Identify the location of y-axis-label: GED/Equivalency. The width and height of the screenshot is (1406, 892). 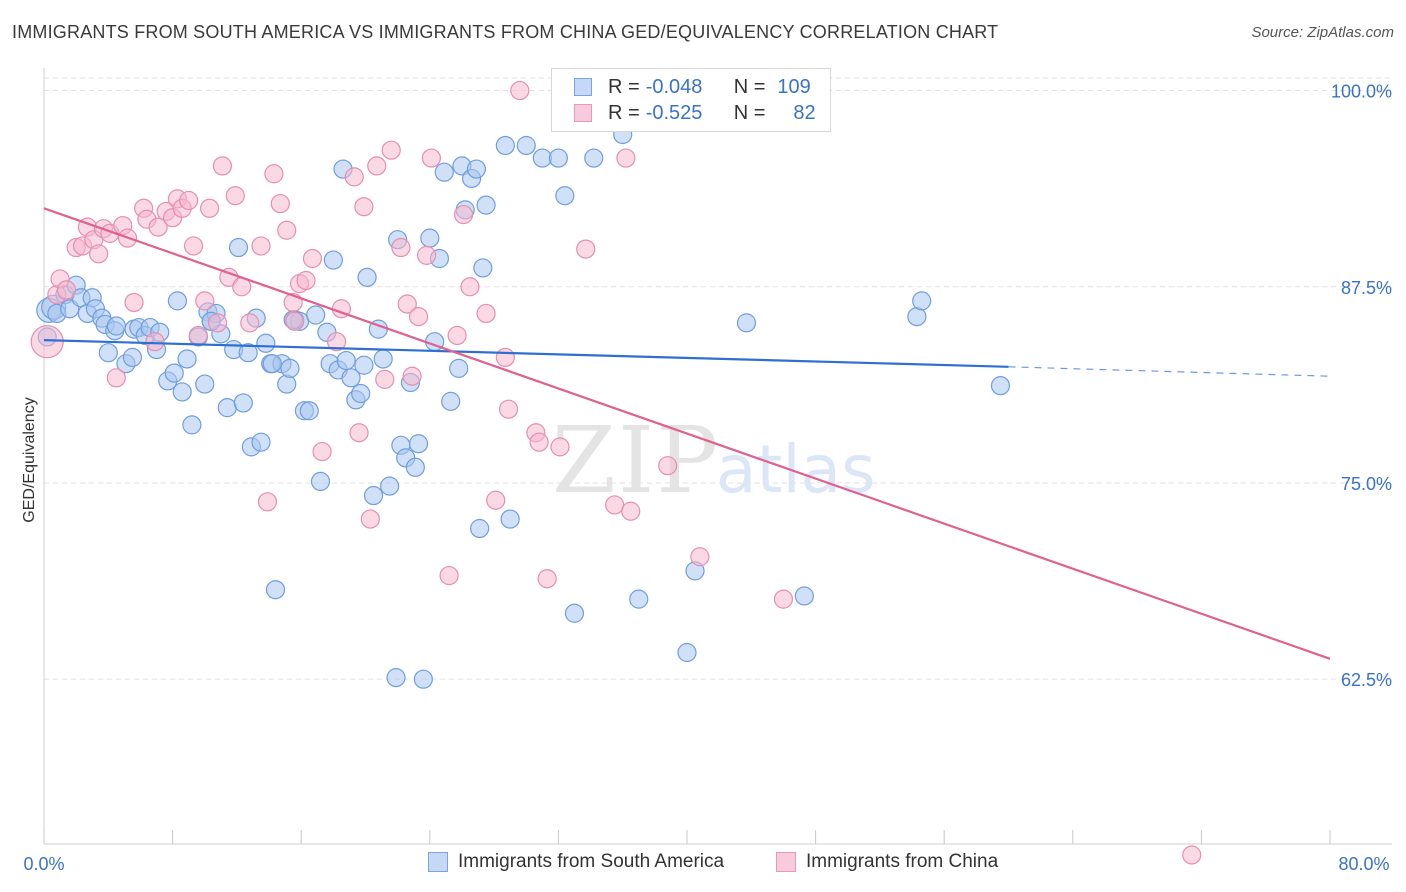
(29, 460).